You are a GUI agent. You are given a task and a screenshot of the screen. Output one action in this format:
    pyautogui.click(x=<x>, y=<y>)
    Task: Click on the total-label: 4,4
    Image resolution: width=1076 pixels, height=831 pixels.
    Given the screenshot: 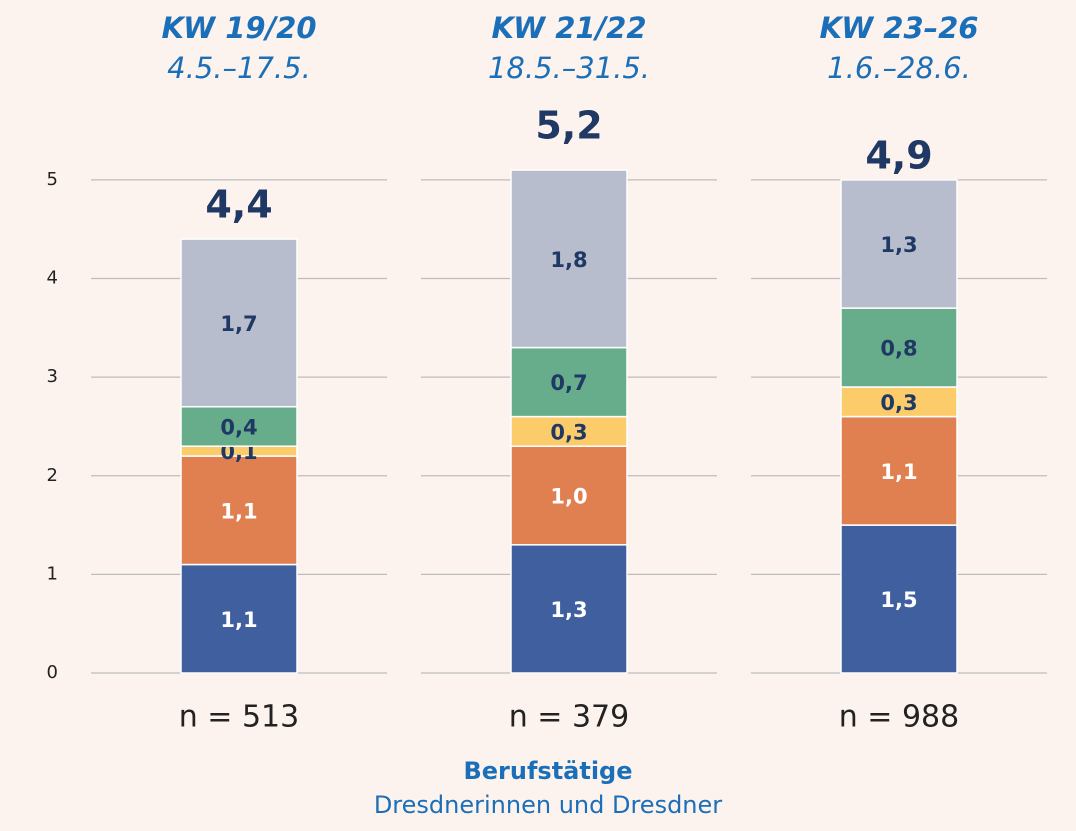 What is the action you would take?
    pyautogui.click(x=238, y=205)
    